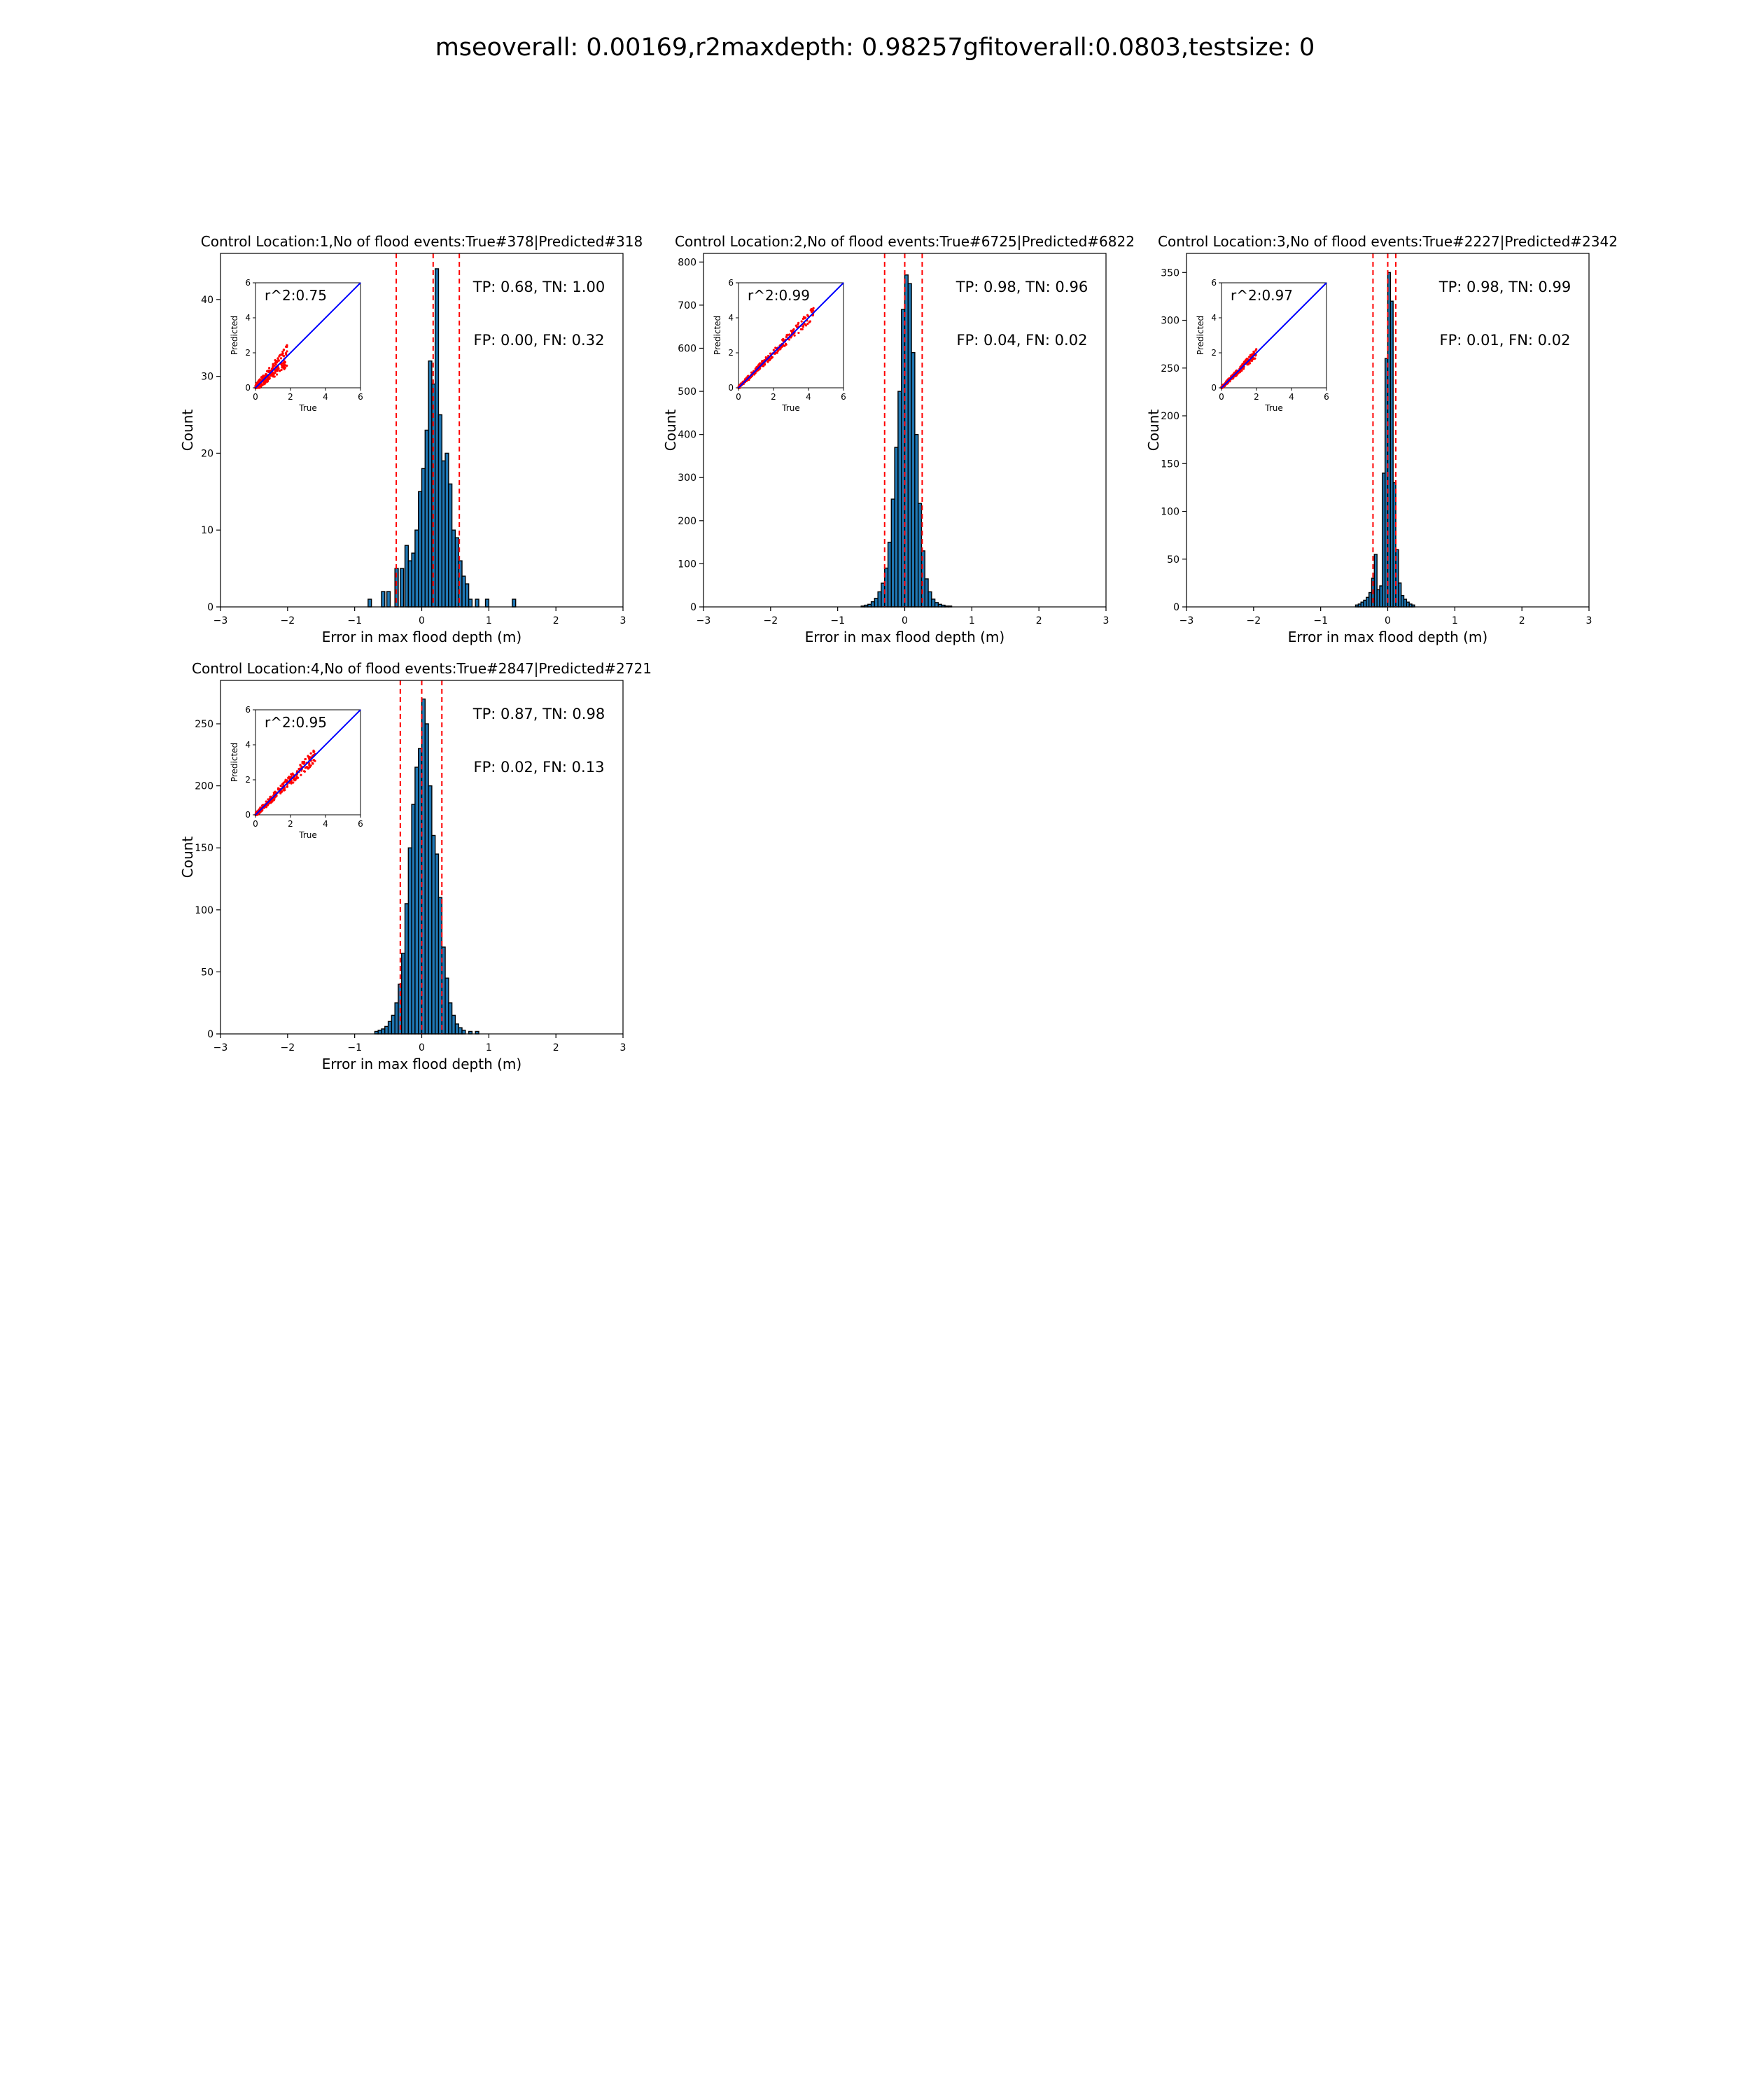  I want to click on tp-tn-annotation: TP: 0.68, TN: 1.00, so click(538, 287).